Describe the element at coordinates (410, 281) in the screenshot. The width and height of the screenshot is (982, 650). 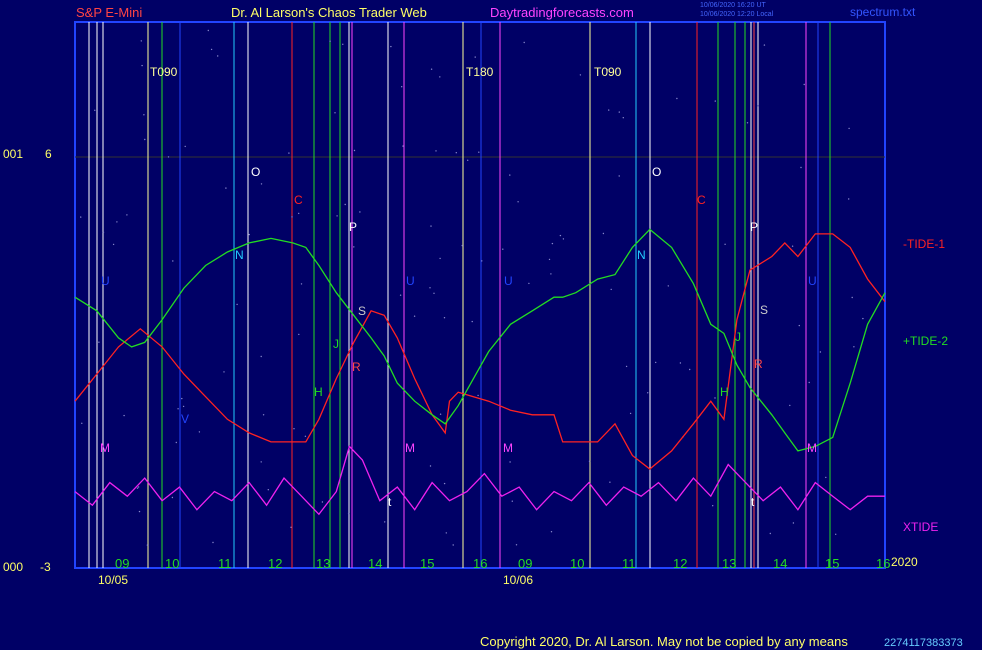
I see `planet-letter-12: U` at that location.